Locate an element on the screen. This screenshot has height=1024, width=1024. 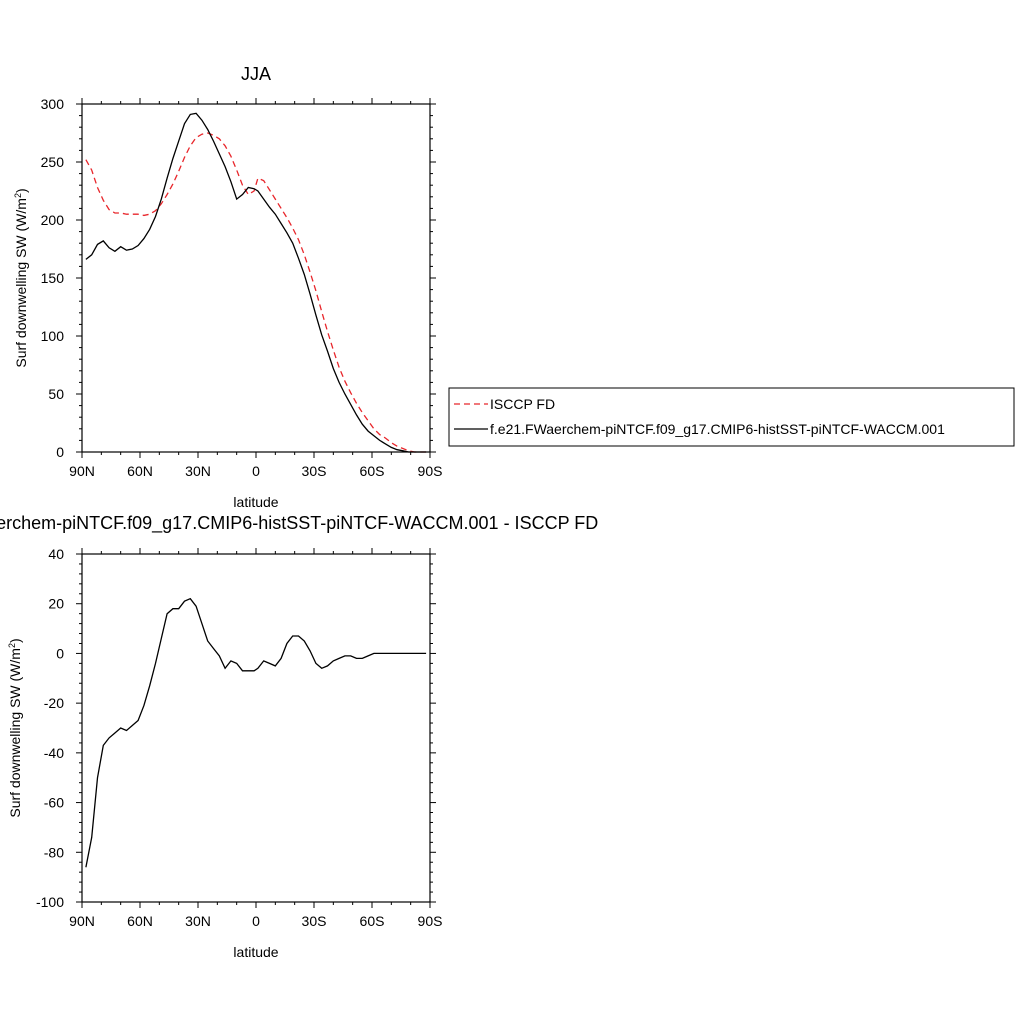
y-tick-label: 150 is located at coordinates (53, 278).